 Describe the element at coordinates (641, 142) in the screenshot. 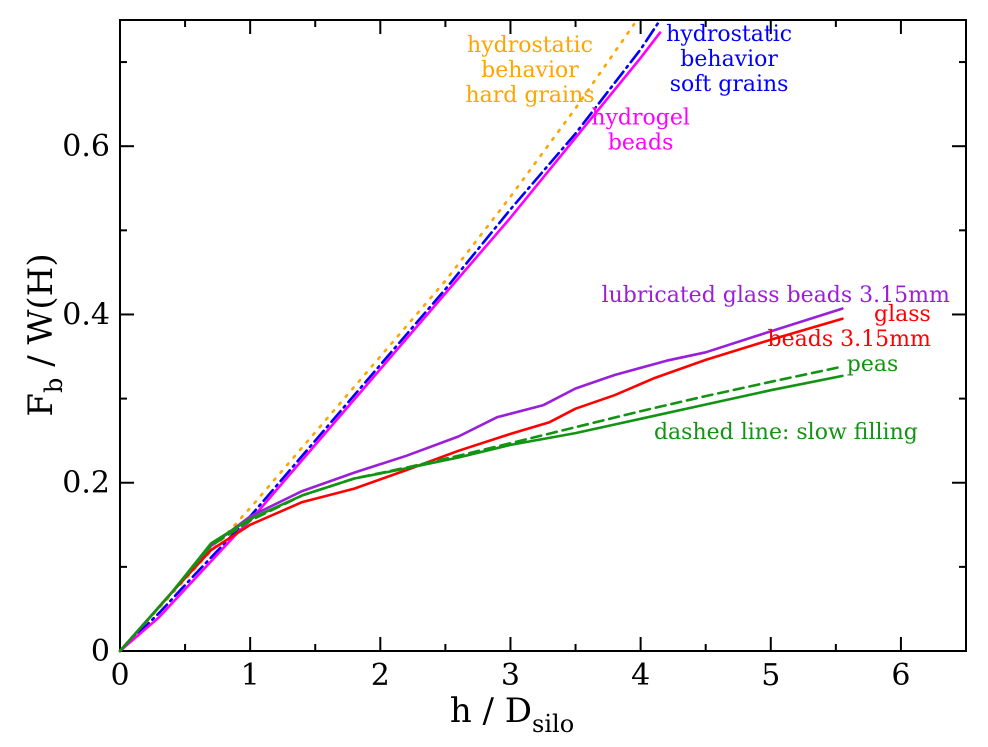

I see `annotation-line: beads` at that location.